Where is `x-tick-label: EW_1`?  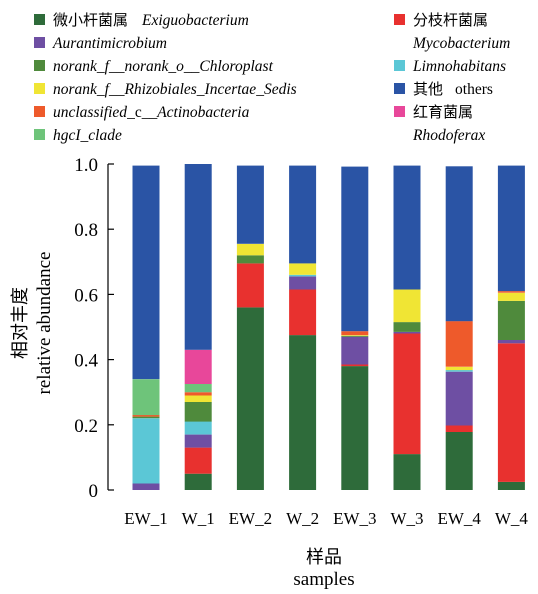 x-tick-label: EW_1 is located at coordinates (145, 518).